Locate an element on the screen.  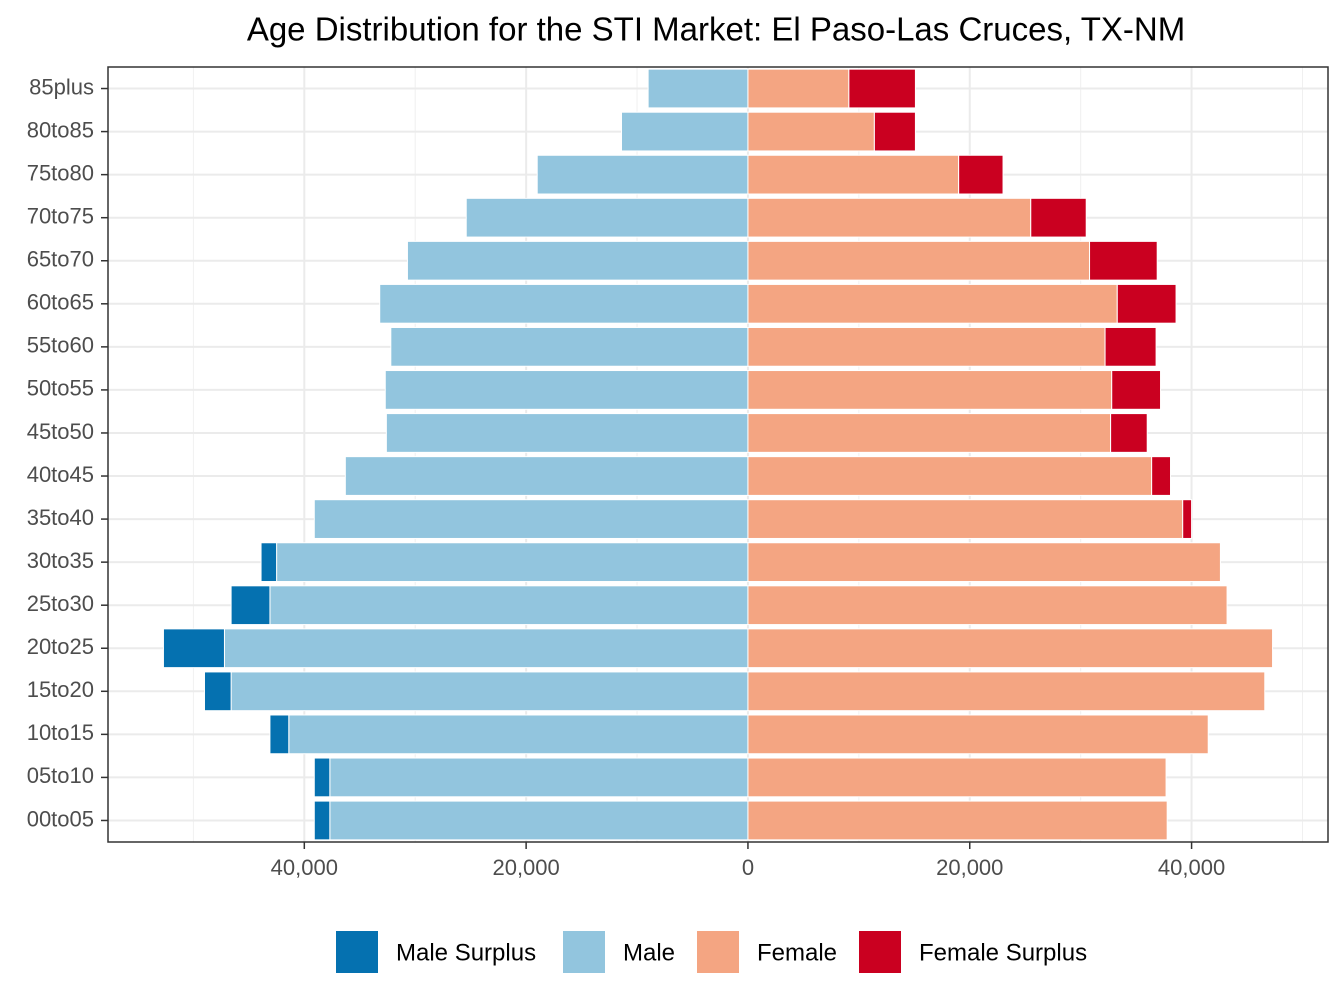
y-tick-label: 10to15 is located at coordinates (60, 732).